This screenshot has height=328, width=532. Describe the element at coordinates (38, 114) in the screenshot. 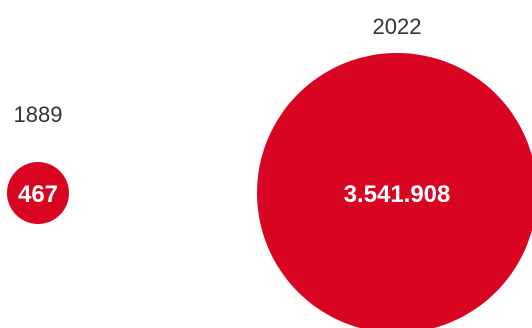

I see `year-label-1889: 1889` at that location.